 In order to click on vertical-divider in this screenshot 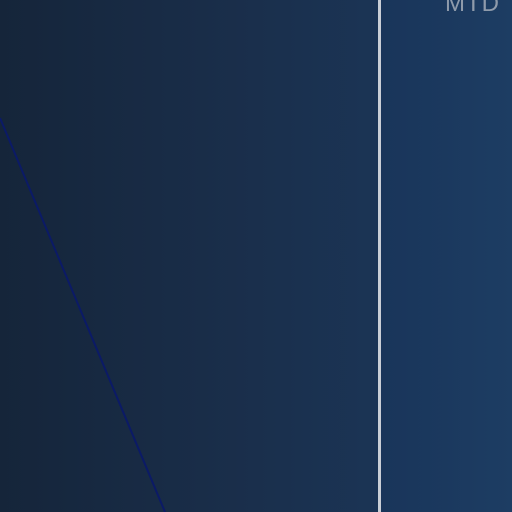, I will do `click(379, 256)`.